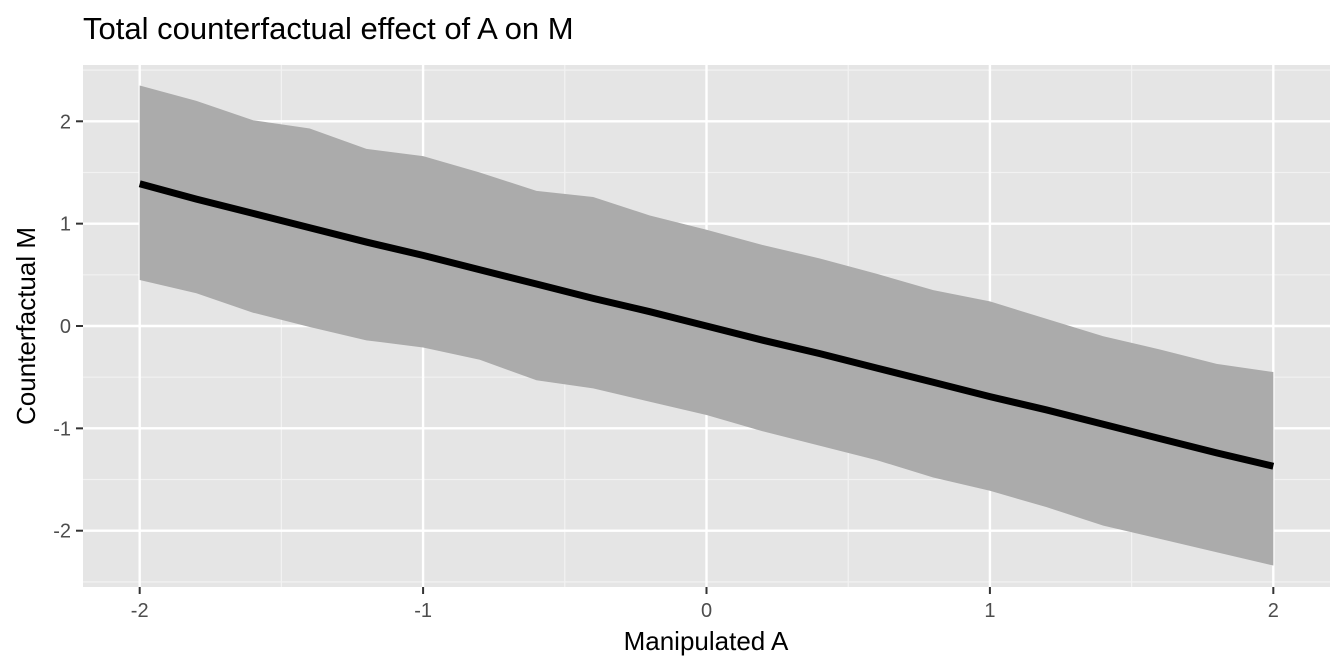  I want to click on x-axis: -2 -1 0 1 2, so click(705, 604).